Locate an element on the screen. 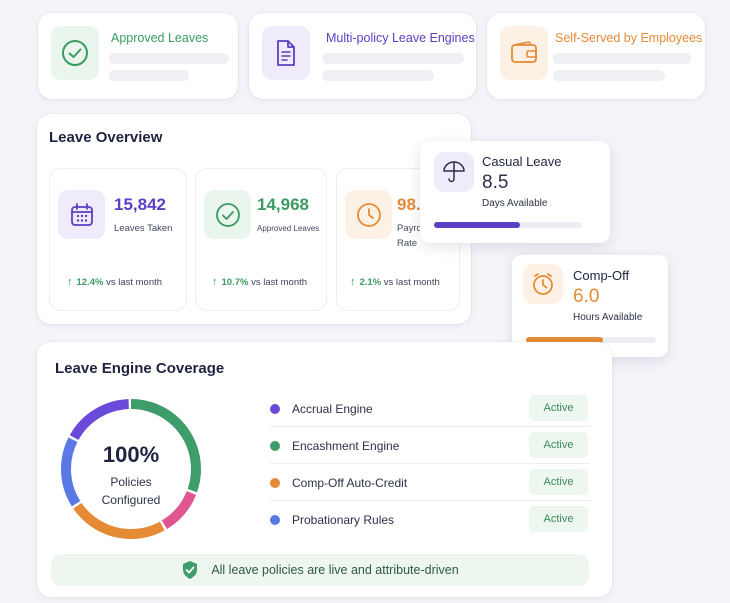 The height and width of the screenshot is (603, 730). casual-leave-progress is located at coordinates (508, 225).